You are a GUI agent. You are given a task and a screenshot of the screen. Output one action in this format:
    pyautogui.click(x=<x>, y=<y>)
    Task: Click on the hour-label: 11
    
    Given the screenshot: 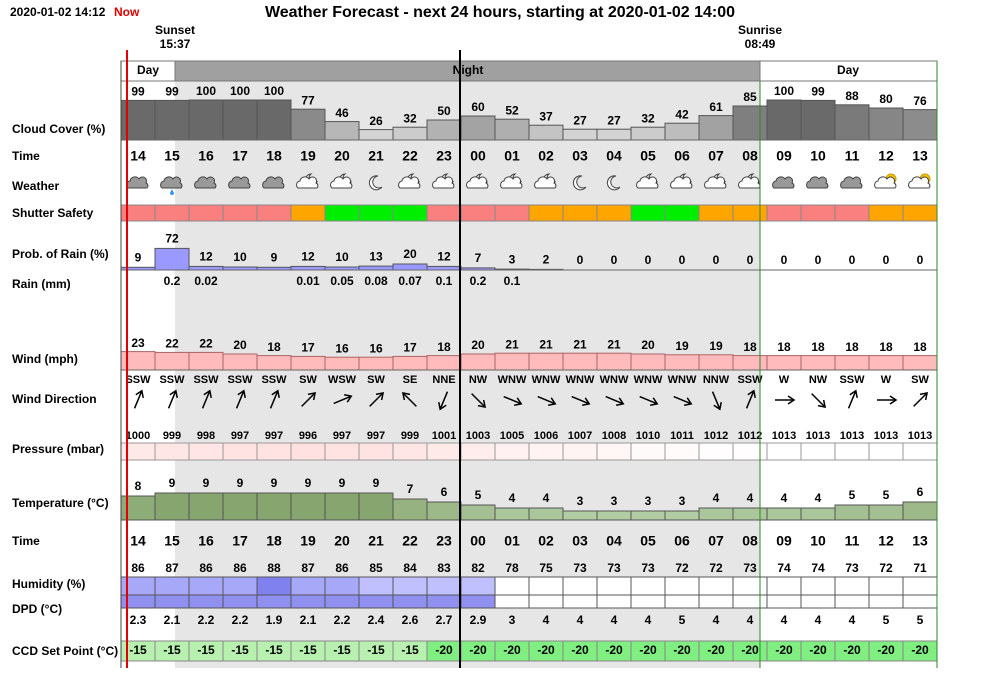 What is the action you would take?
    pyautogui.click(x=852, y=156)
    